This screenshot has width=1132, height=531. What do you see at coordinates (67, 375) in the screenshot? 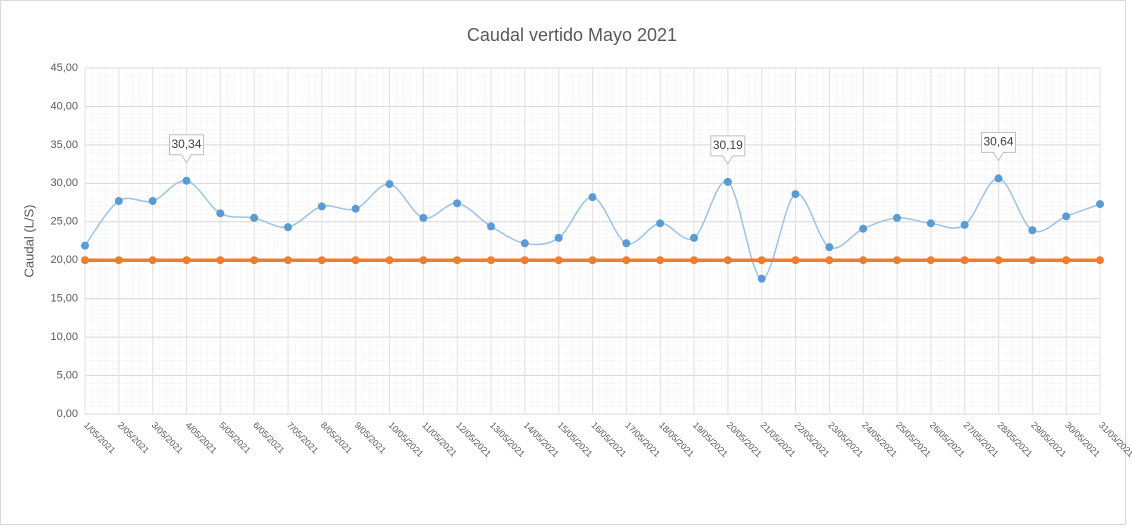
I see `y-tick-label: 5,00` at bounding box center [67, 375].